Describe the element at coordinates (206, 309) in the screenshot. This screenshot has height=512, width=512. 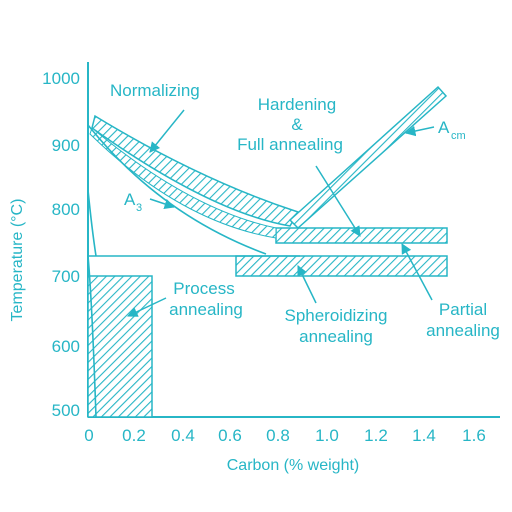
I see `process-annealing-label-2: annealing` at that location.